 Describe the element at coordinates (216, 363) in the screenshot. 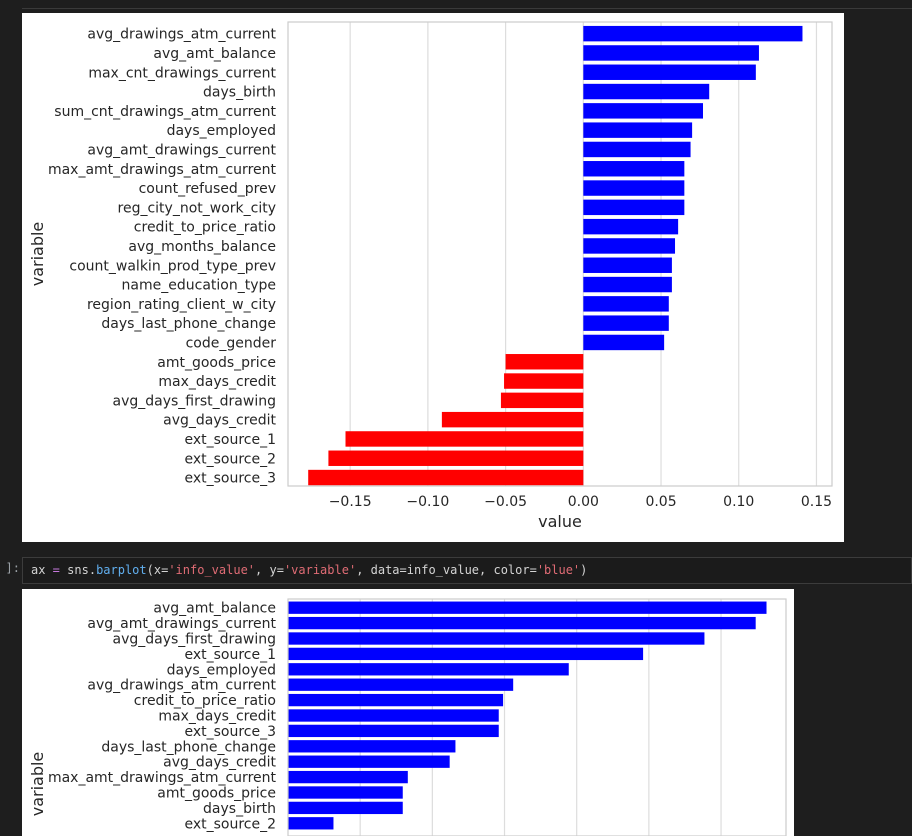

I see `category-label: amt_goods_price` at that location.